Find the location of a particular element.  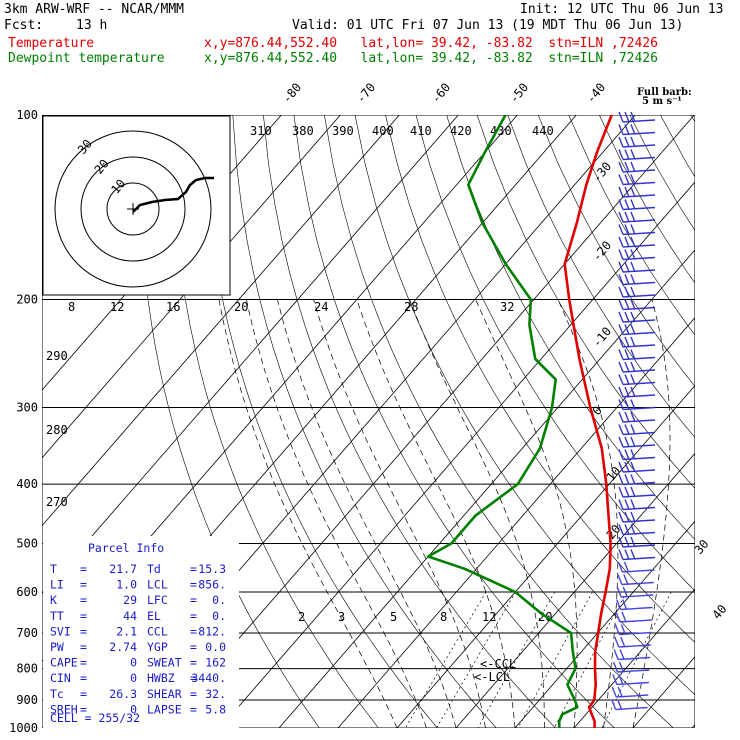

pressure-label-700: 700 is located at coordinates (27, 633).